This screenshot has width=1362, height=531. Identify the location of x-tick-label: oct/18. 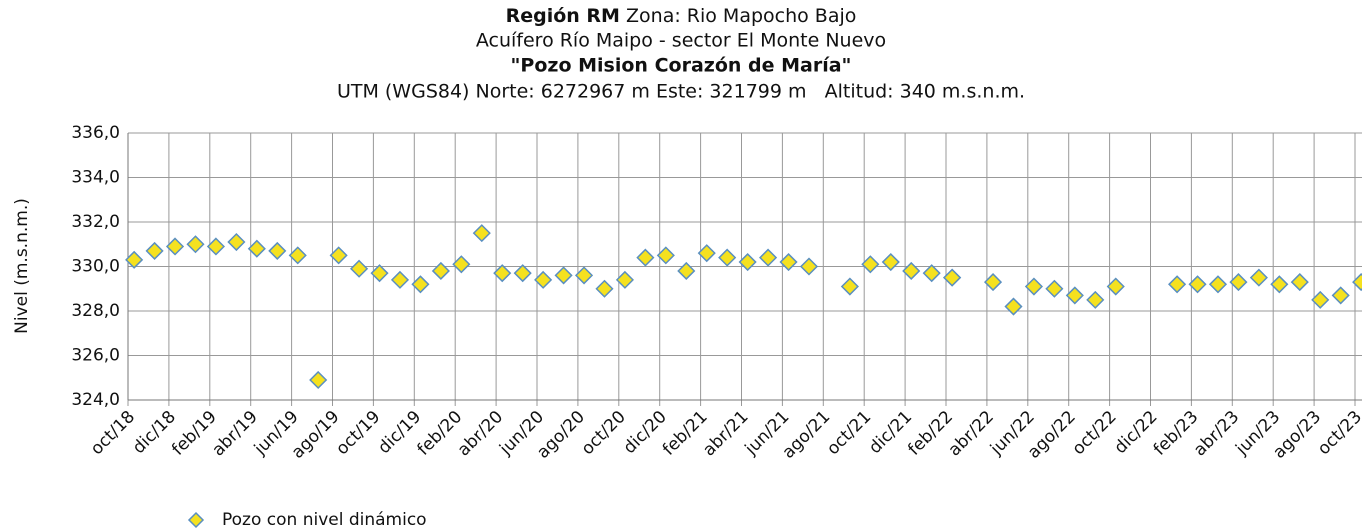
(113, 433).